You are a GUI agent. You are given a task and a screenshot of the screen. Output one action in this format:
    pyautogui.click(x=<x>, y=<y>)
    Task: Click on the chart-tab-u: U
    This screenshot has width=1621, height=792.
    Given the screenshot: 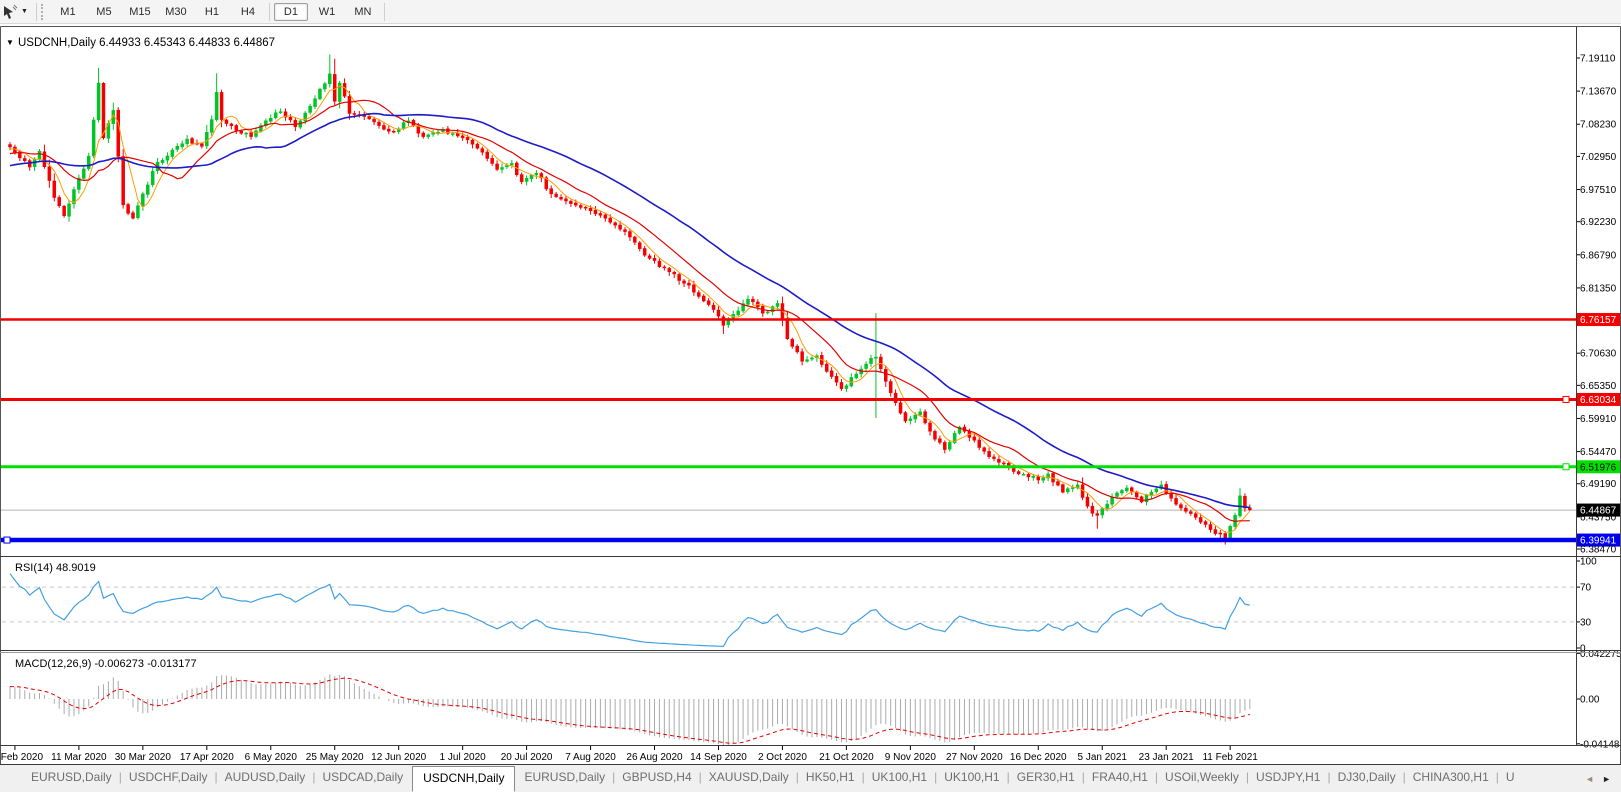 What is the action you would take?
    pyautogui.click(x=1510, y=777)
    